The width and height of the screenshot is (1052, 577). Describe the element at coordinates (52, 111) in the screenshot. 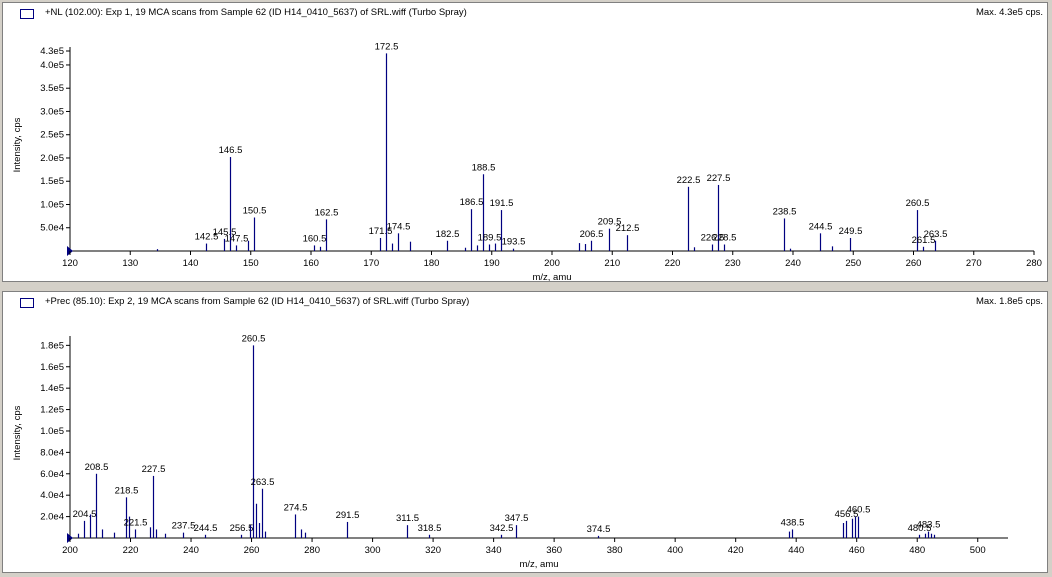

I see `y-tick-label: 3.0e5` at that location.